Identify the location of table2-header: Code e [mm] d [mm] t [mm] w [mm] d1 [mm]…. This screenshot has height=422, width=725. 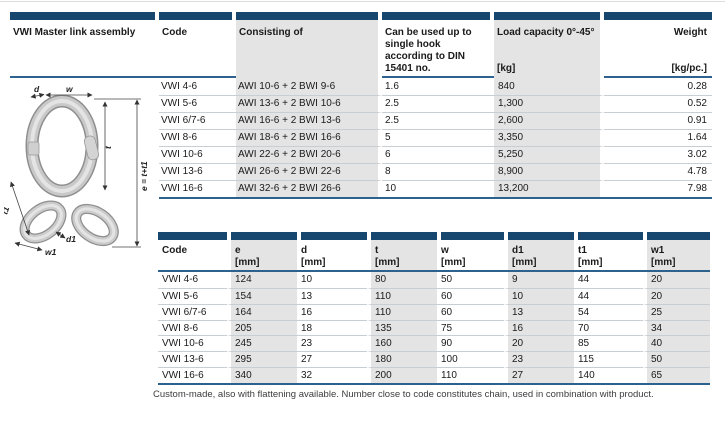
(434, 256).